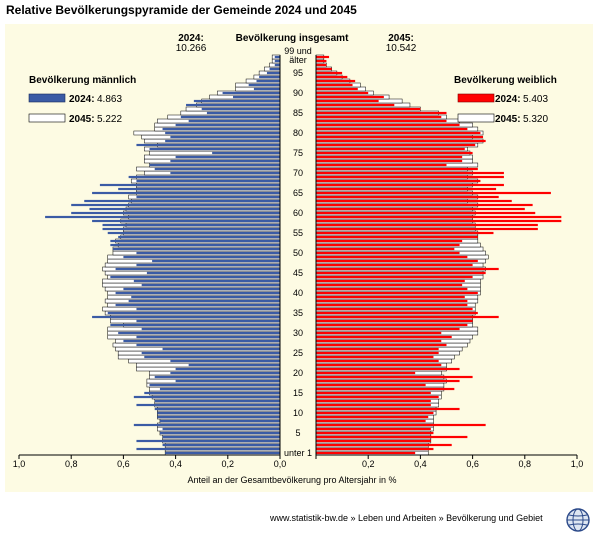 This screenshot has height=542, width=600. Describe the element at coordinates (191, 48) in the screenshot. I see `total-2024-value: 10.266` at that location.